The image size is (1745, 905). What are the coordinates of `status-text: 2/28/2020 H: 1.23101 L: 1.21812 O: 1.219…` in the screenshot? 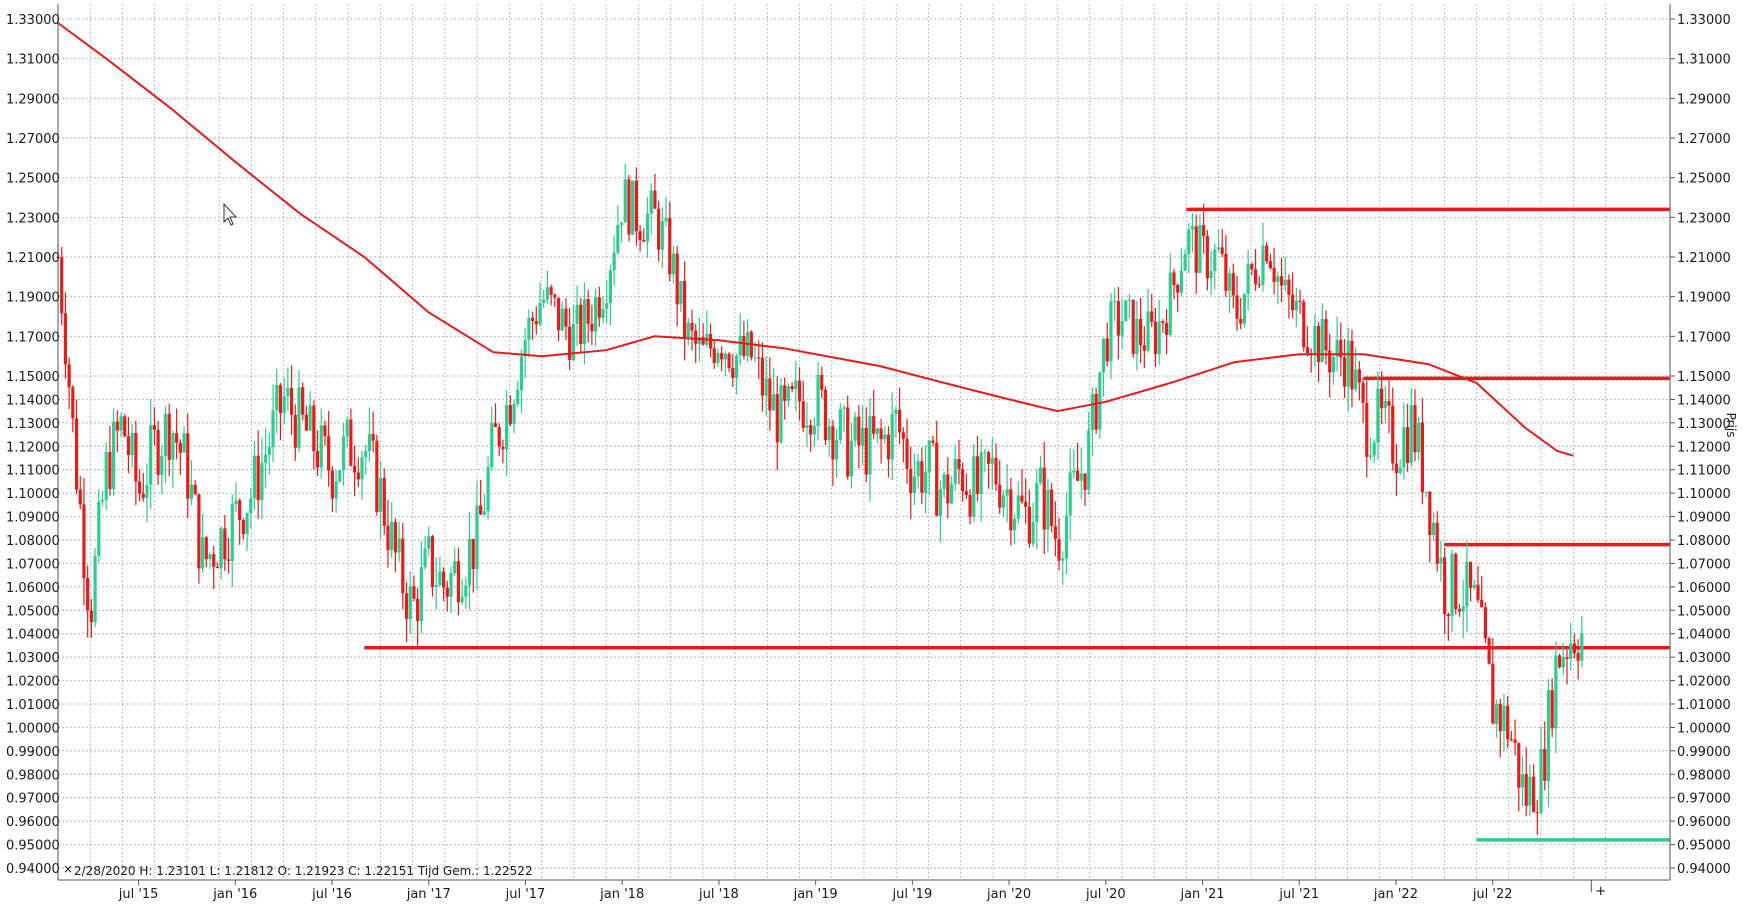 It's located at (303, 871).